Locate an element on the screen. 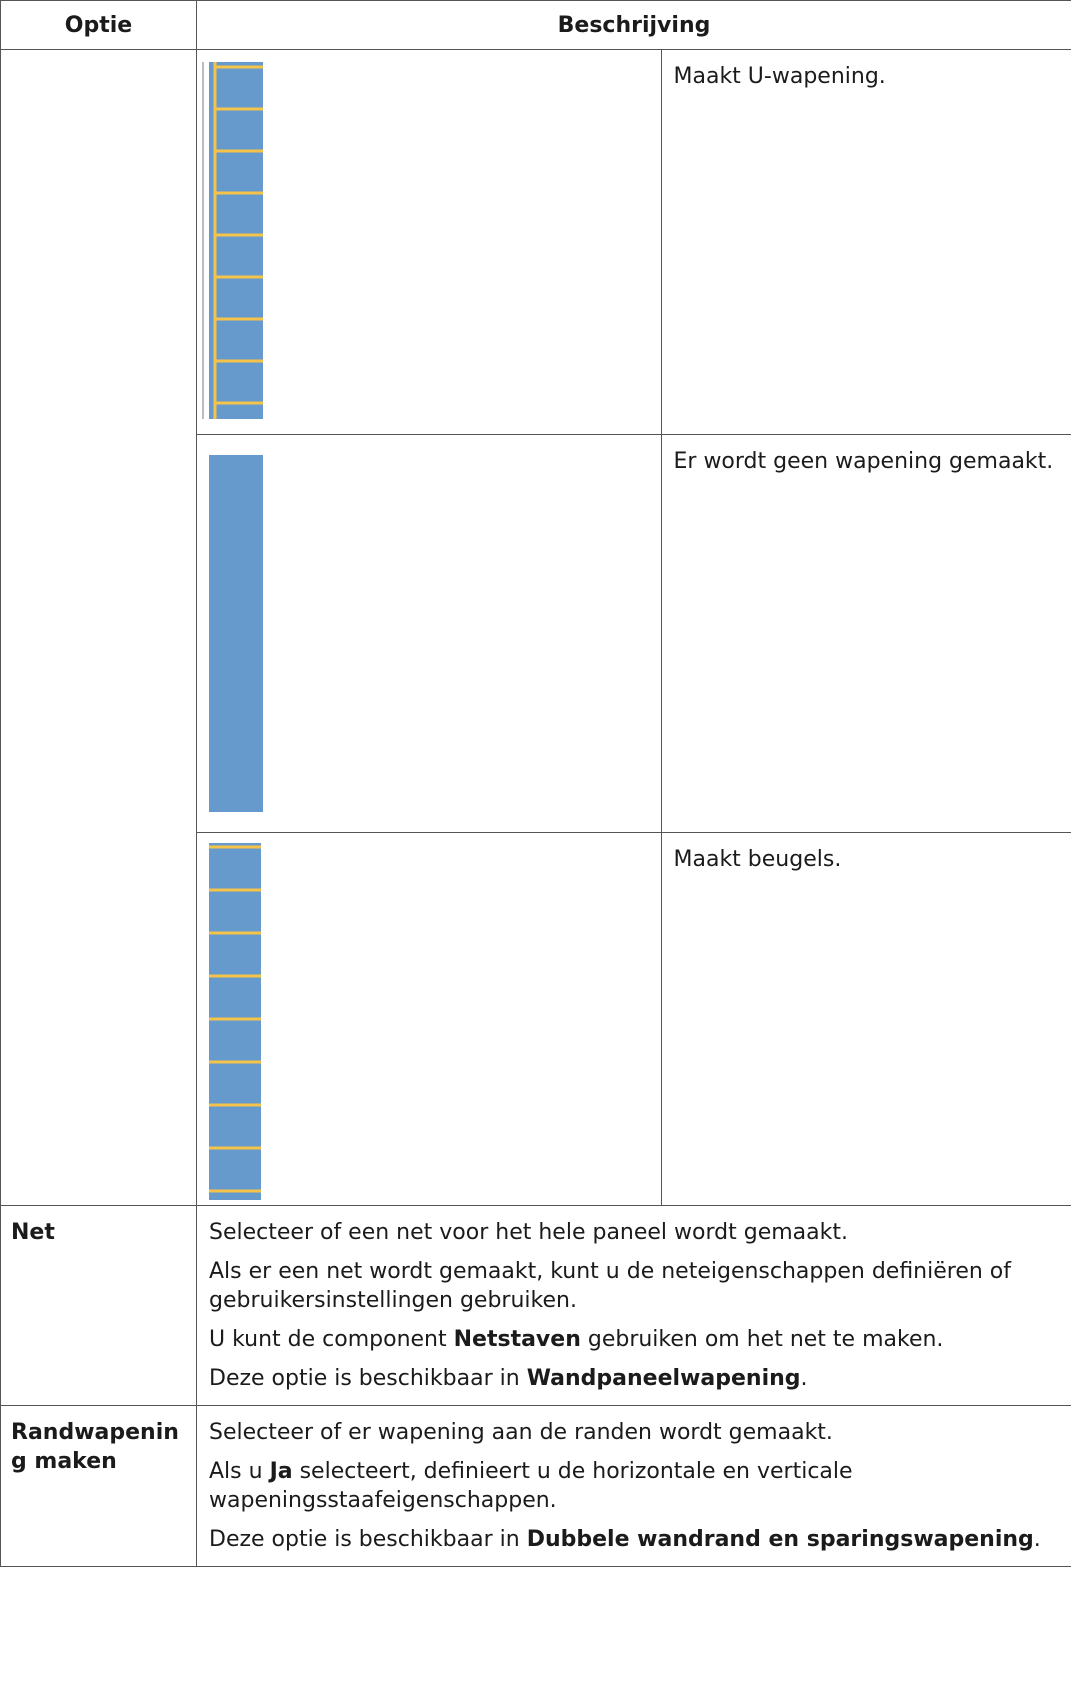 The height and width of the screenshot is (1697, 1071). bold-text: Wandpaneelwapening is located at coordinates (663, 1378).